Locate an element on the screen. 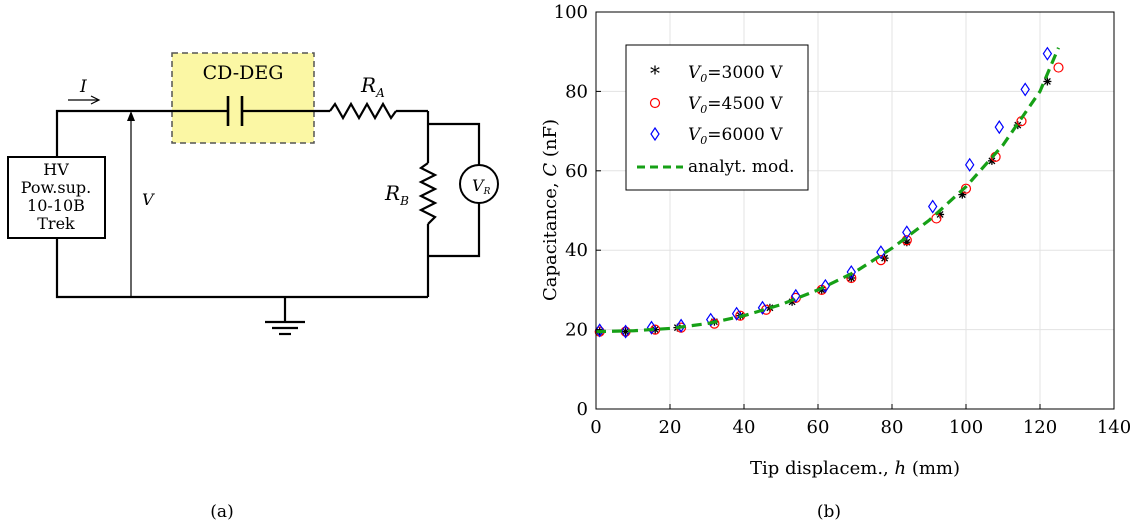 Image resolution: width=1143 pixels, height=527 pixels. ground-icon is located at coordinates (285, 328).